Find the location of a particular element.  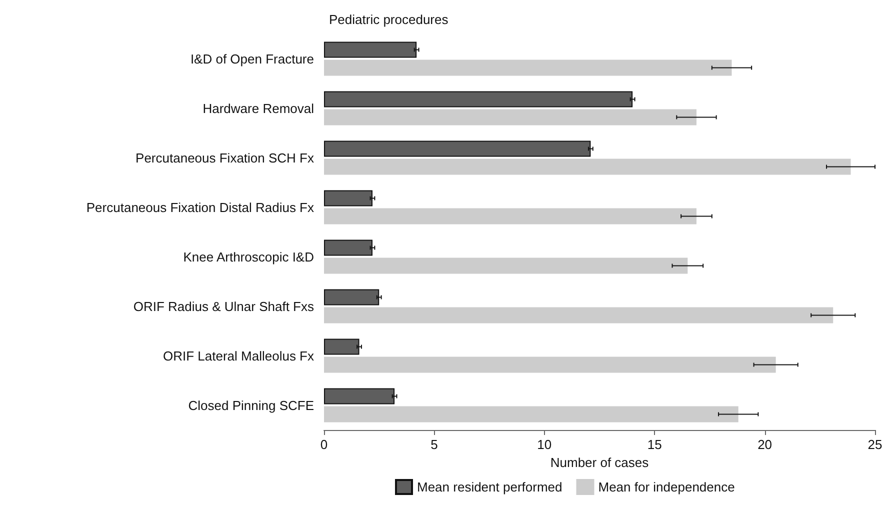

chart-title: Pediatric procedures is located at coordinates (389, 19).